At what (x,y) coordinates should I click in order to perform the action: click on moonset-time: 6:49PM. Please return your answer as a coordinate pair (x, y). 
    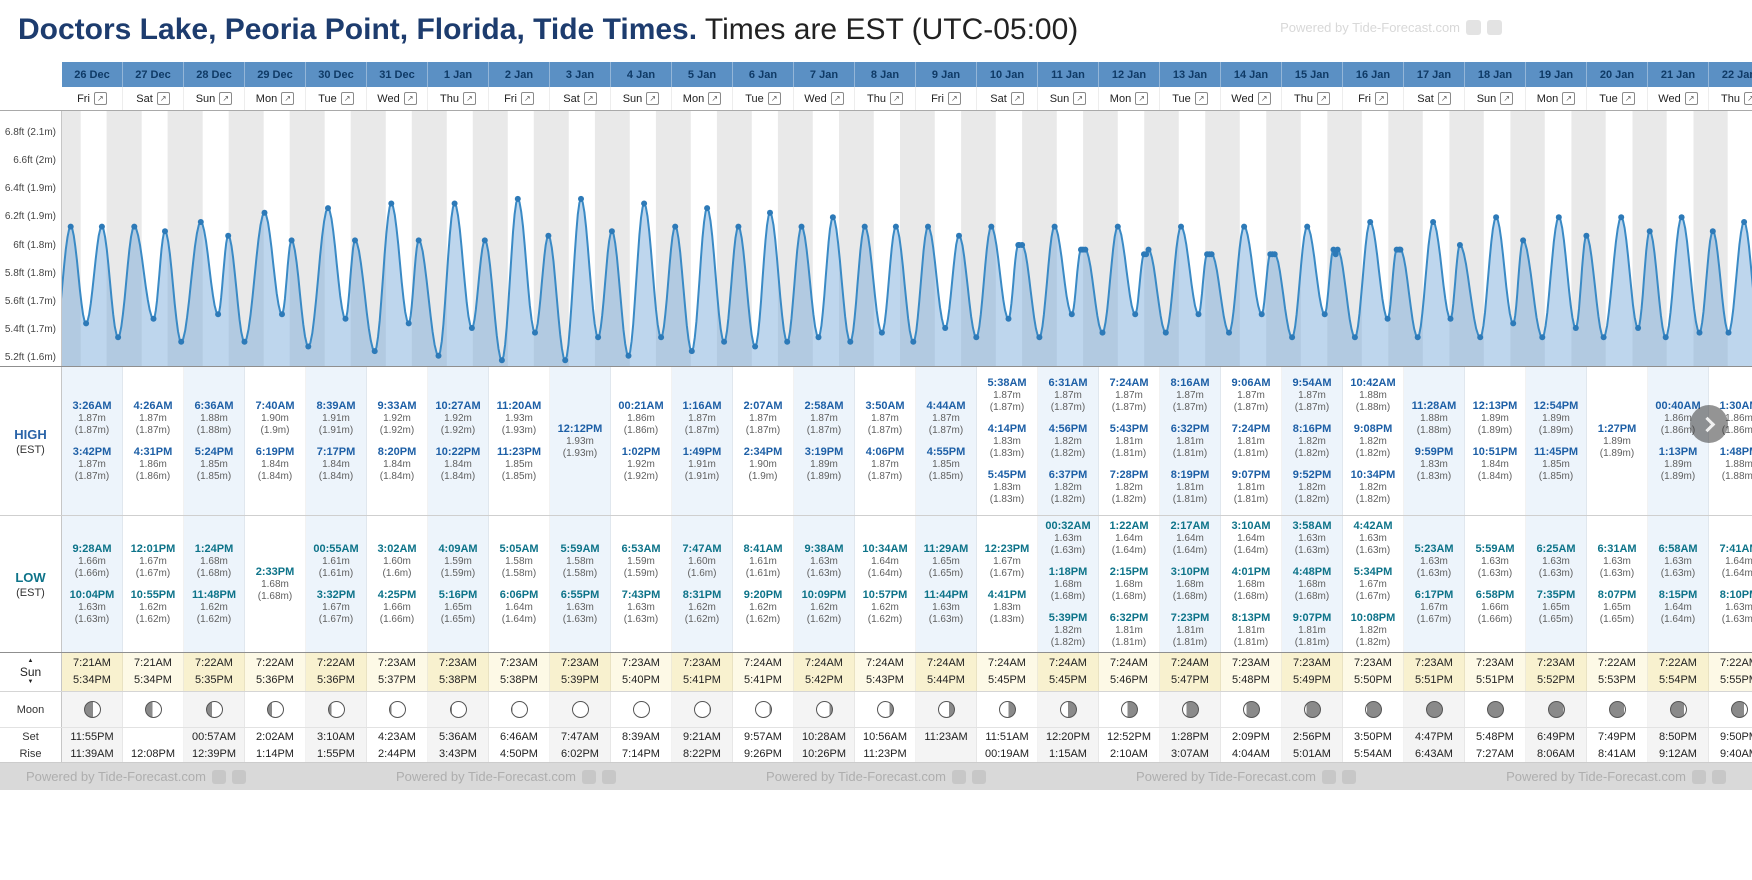
    Looking at the image, I should click on (1556, 736).